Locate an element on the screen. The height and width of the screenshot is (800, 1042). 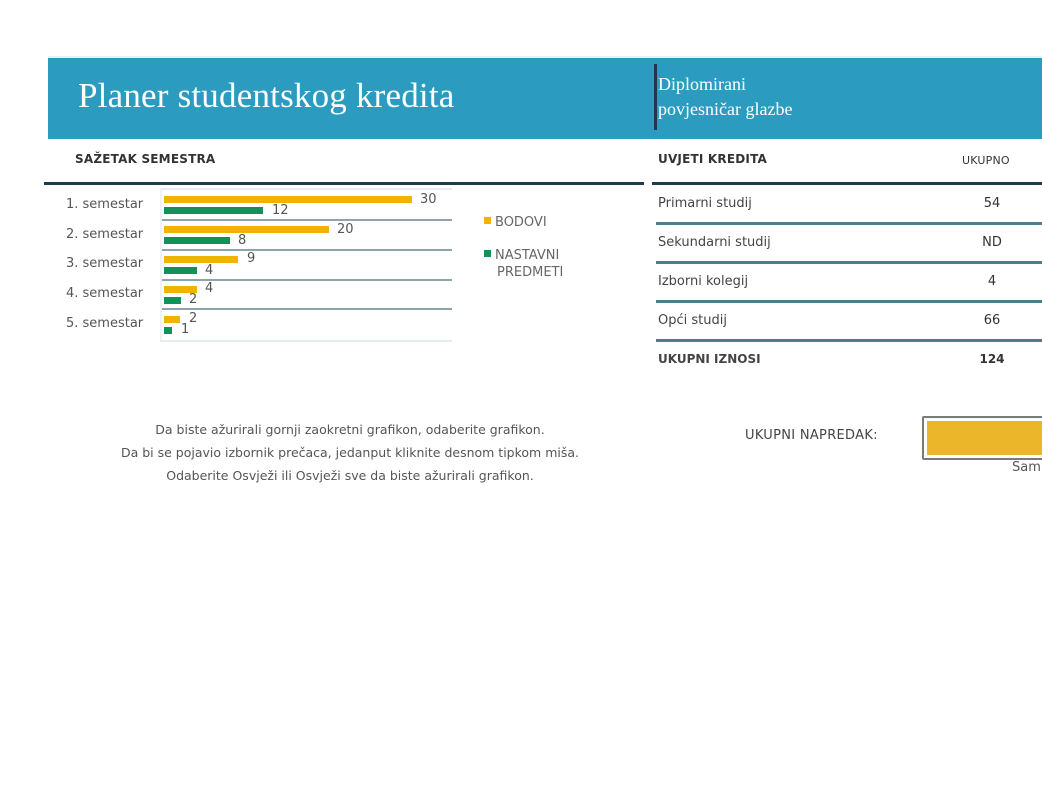
row-value: ND is located at coordinates (992, 242).